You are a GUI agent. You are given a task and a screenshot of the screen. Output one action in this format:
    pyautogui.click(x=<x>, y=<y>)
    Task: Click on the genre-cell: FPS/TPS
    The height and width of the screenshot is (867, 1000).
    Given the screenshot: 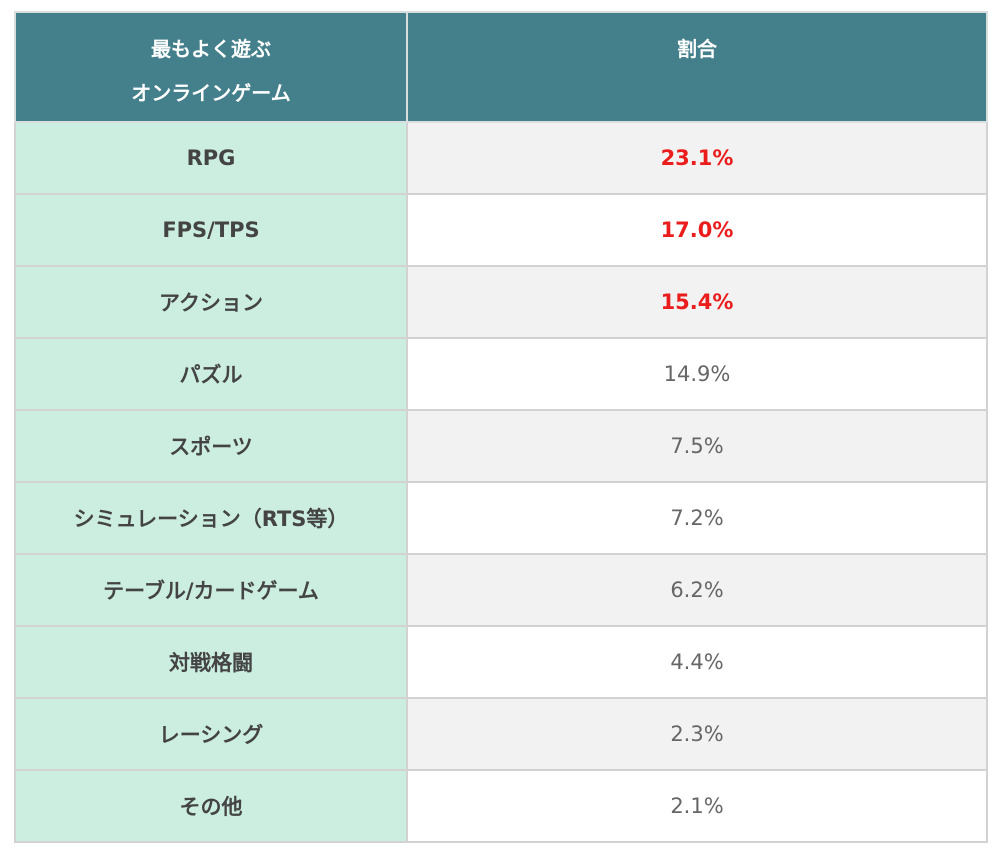 What is the action you would take?
    pyautogui.click(x=211, y=230)
    